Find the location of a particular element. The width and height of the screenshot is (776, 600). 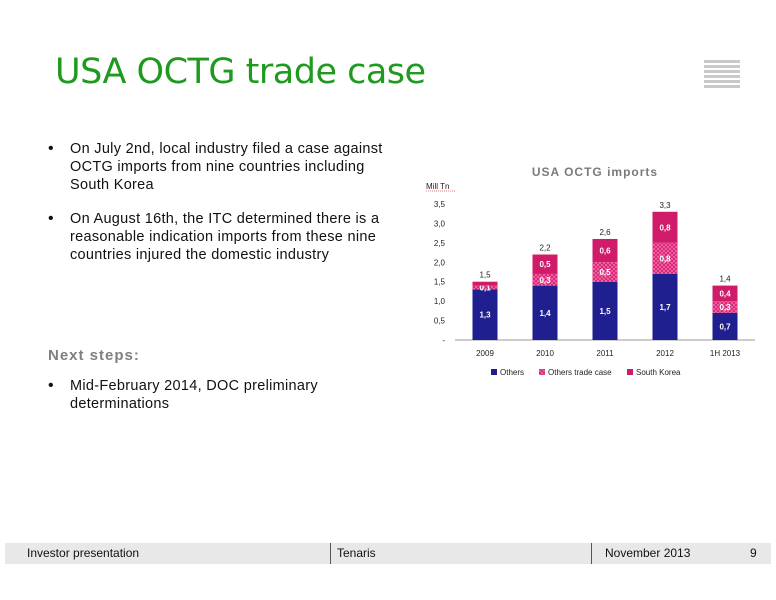

data-label: 0,4 is located at coordinates (725, 293).